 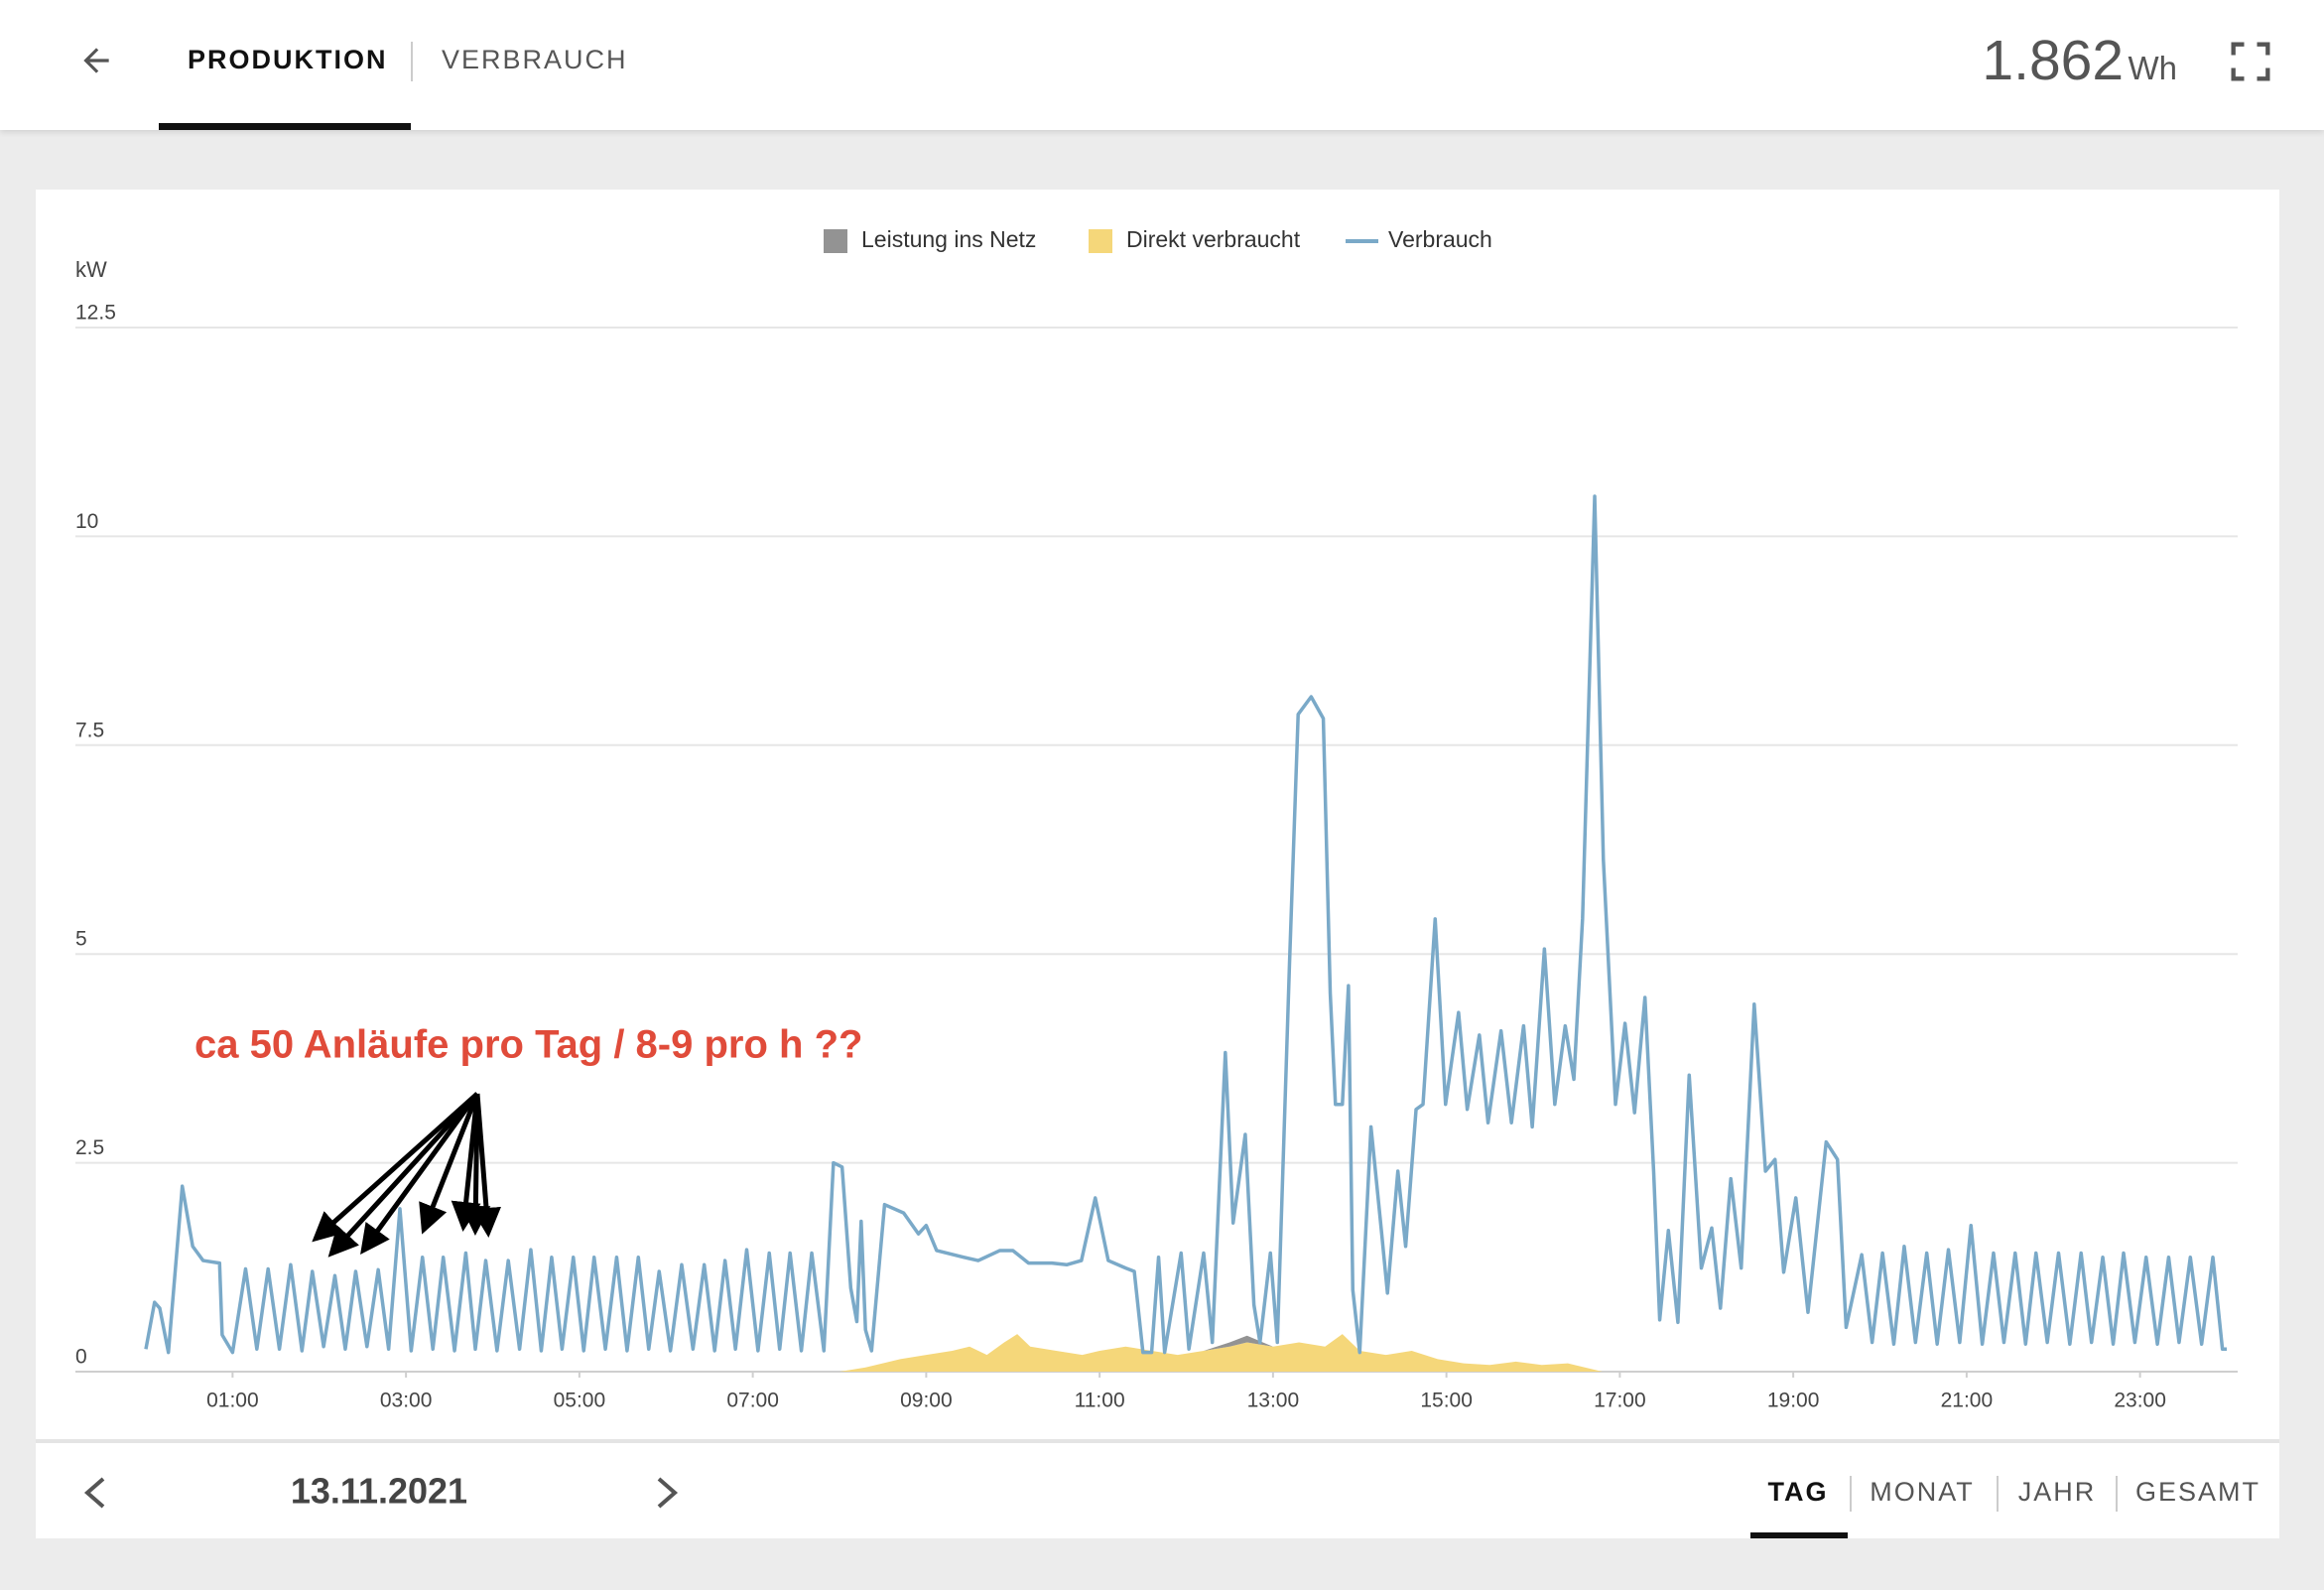 I want to click on x-tick-label: 13:00, so click(x=1273, y=1401).